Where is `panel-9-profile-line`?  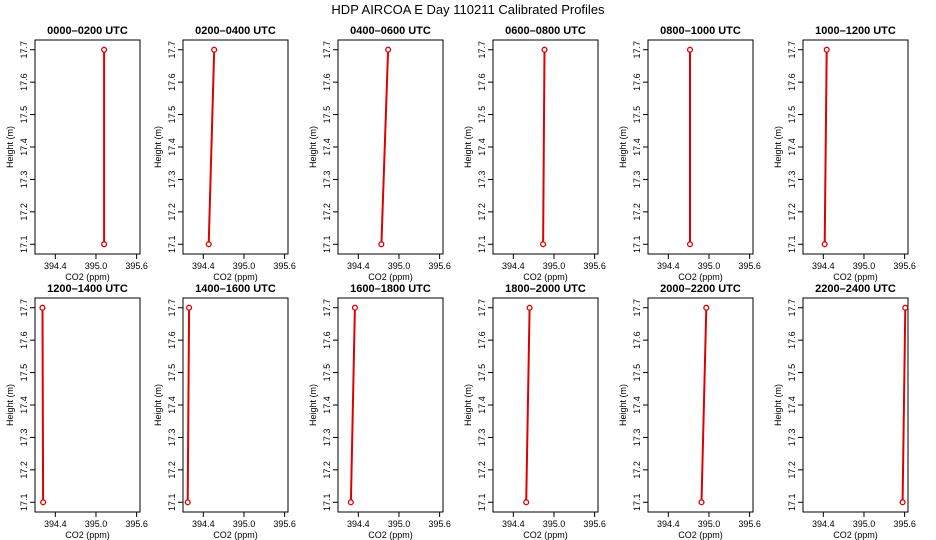 panel-9-profile-line is located at coordinates (352, 405).